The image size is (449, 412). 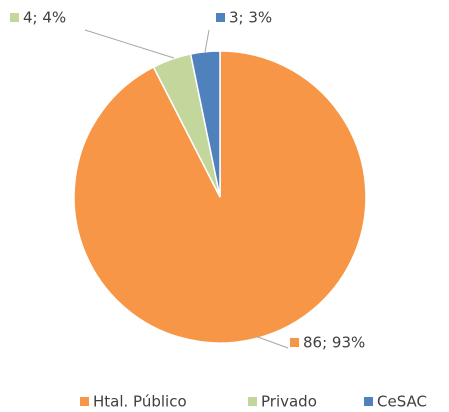 What do you see at coordinates (289, 402) in the screenshot?
I see `legend-label: Privado` at bounding box center [289, 402].